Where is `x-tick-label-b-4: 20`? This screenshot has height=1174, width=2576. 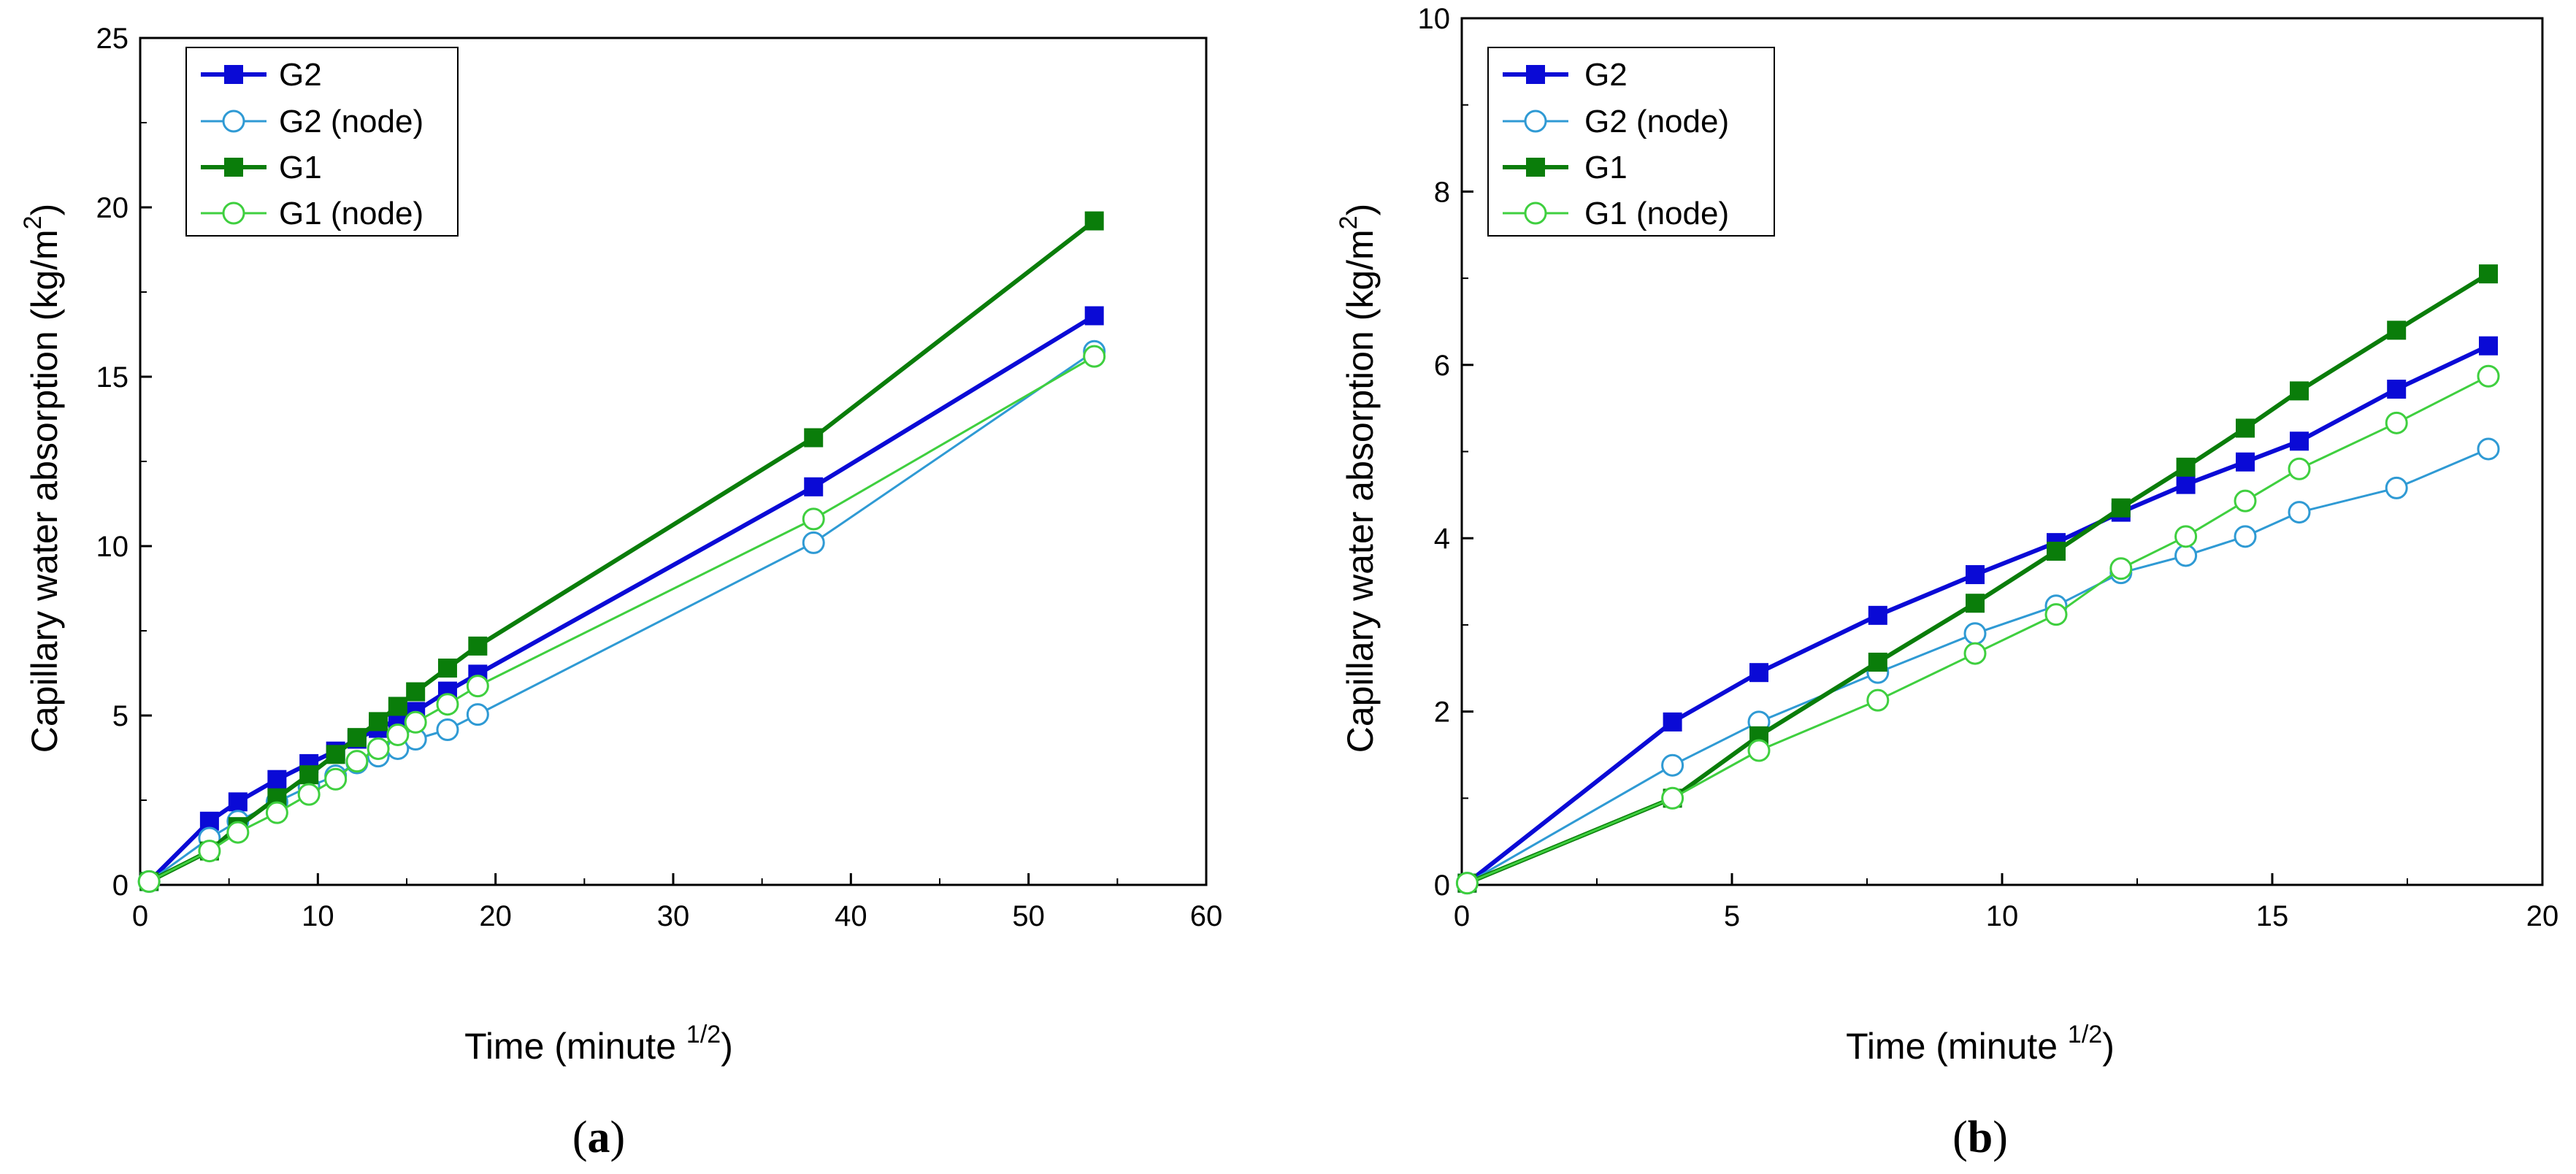 x-tick-label-b-4: 20 is located at coordinates (2542, 916).